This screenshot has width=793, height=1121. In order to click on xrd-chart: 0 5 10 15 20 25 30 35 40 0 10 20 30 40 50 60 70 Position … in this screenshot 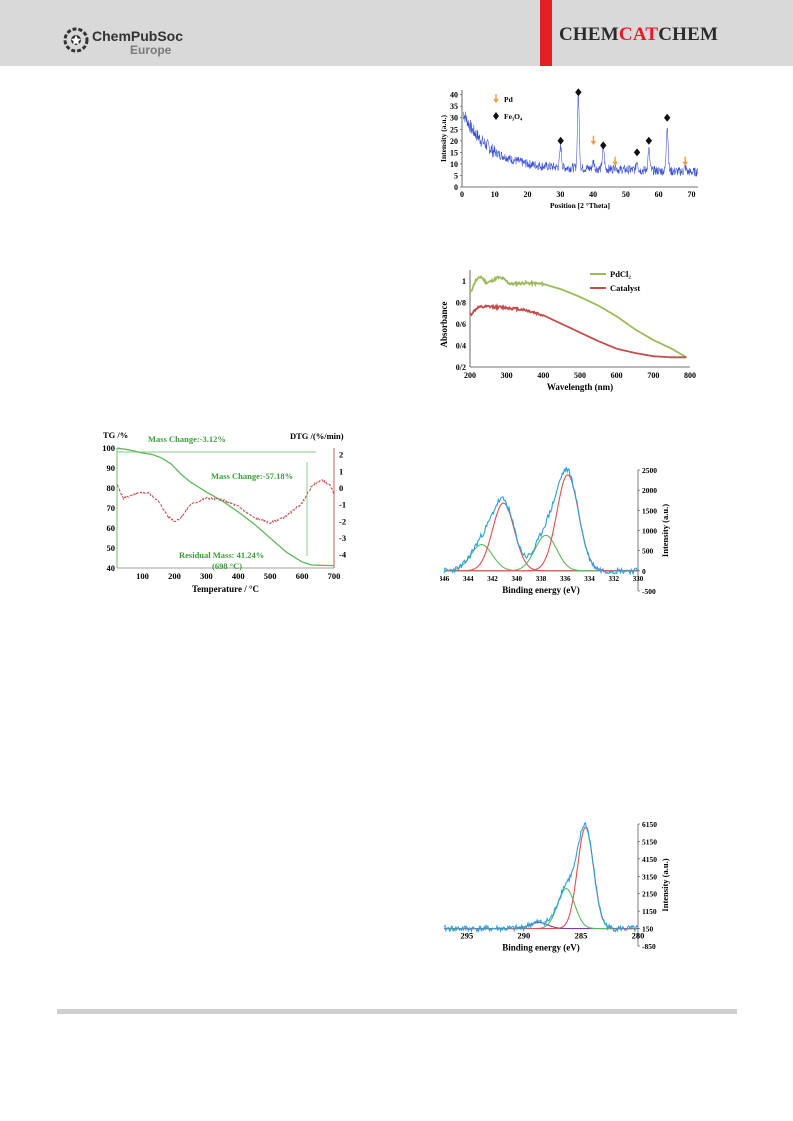, I will do `click(568, 149)`.